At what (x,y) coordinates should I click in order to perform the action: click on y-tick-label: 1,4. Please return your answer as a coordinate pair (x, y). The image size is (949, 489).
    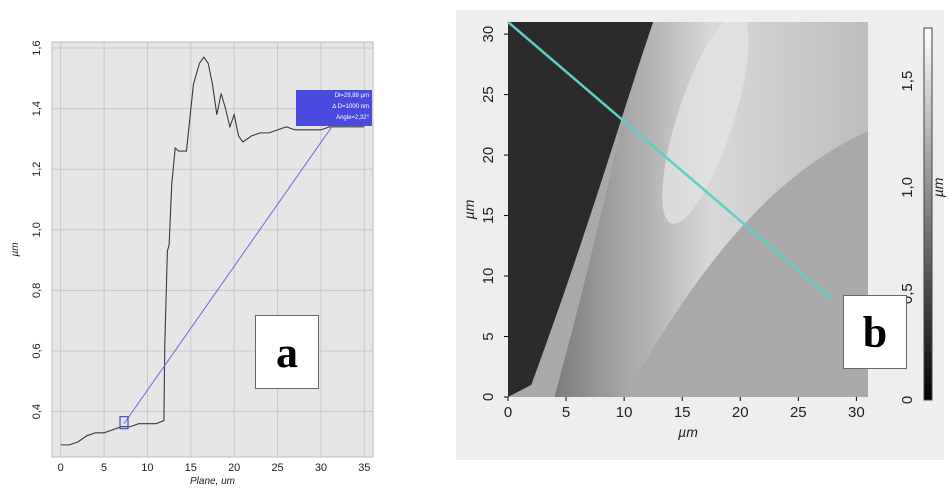
    Looking at the image, I should click on (37, 108).